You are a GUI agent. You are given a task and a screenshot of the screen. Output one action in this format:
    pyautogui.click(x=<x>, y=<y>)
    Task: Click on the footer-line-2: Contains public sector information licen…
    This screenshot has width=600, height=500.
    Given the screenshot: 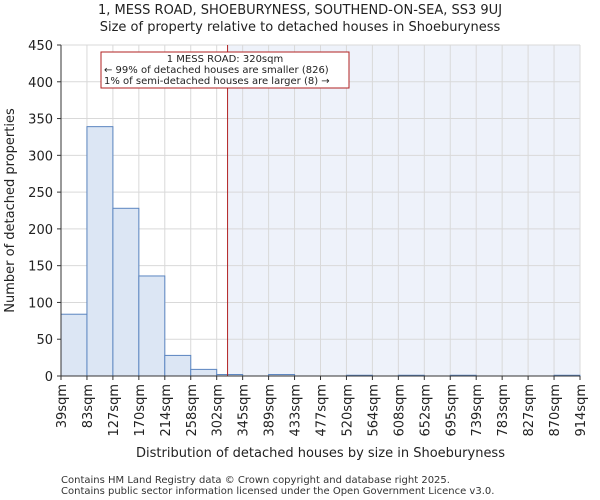 What is the action you would take?
    pyautogui.click(x=278, y=491)
    